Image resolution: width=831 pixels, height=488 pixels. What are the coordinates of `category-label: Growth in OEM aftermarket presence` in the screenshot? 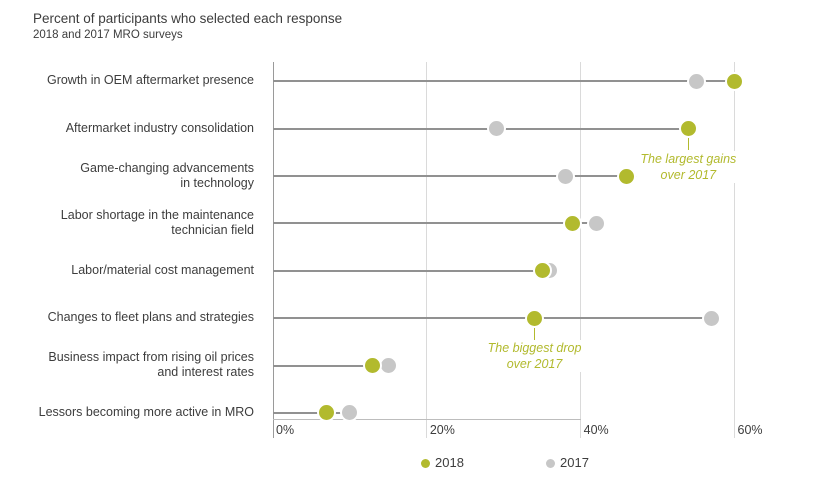 It's located at (137, 80).